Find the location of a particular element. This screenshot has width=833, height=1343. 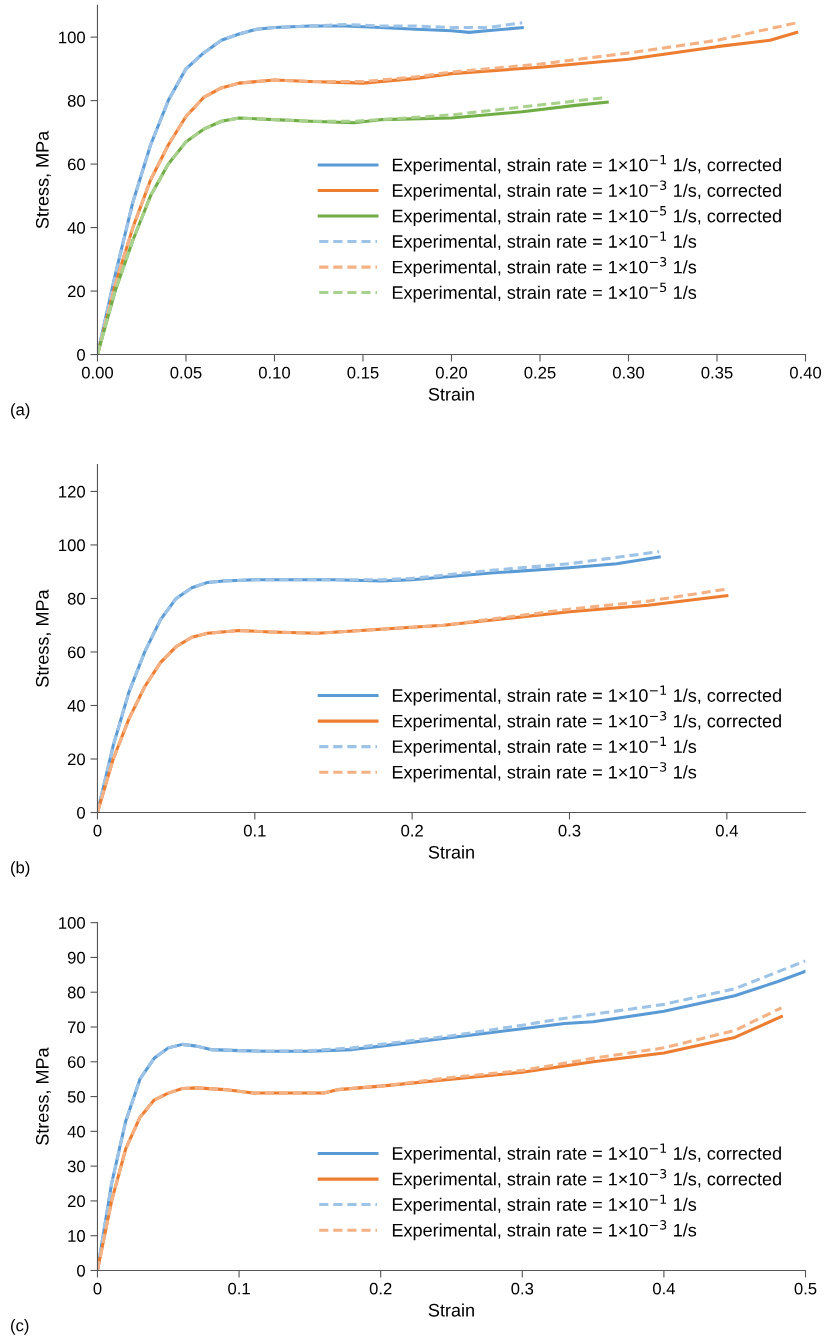

x-tick-label: 0.05 is located at coordinates (186, 372).